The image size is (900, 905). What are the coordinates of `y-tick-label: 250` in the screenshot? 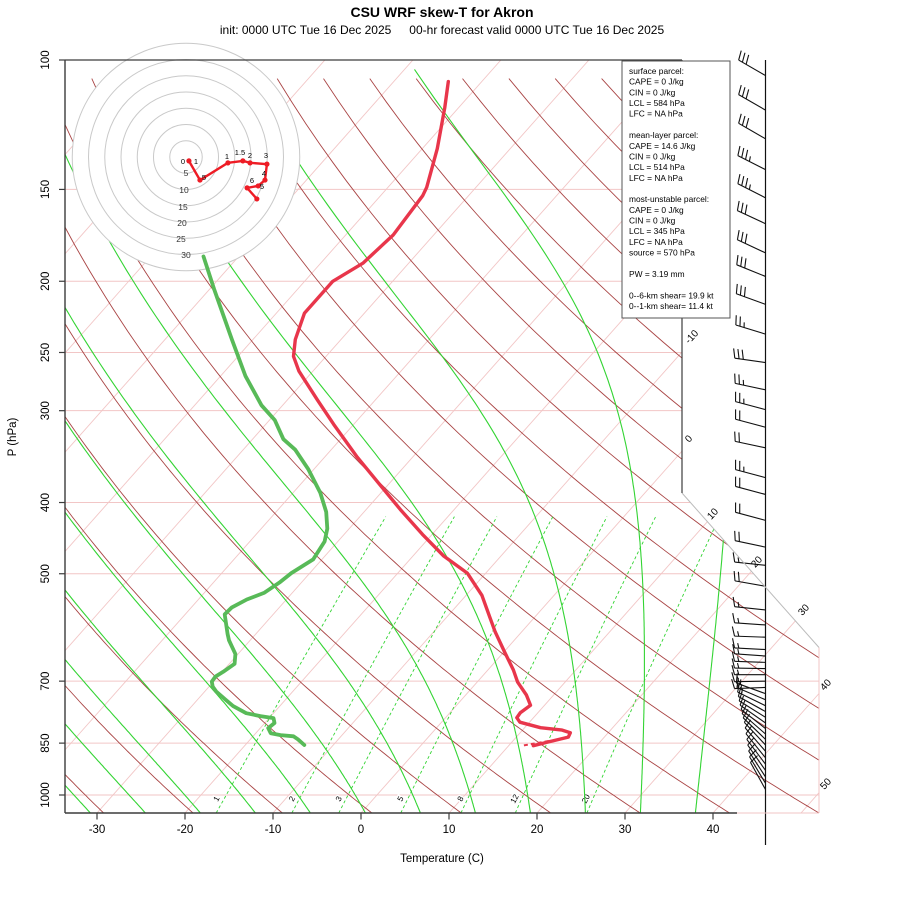 It's located at (46, 352).